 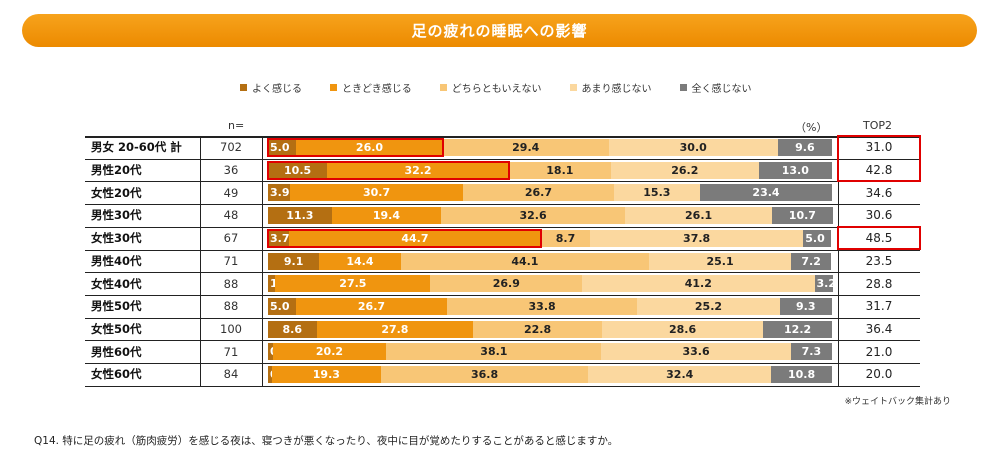 I want to click on row-label: 女性40代, so click(x=116, y=283).